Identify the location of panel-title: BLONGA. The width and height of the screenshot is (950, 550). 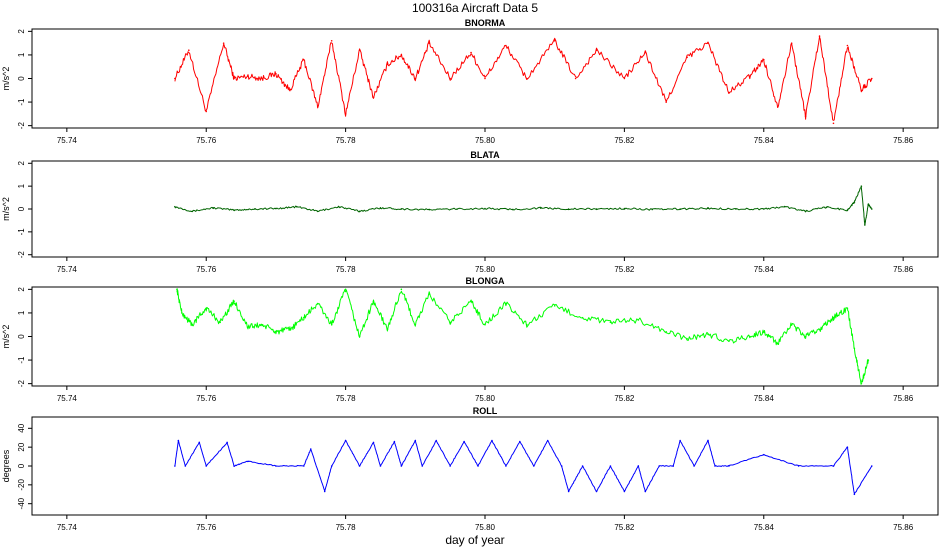
(485, 281).